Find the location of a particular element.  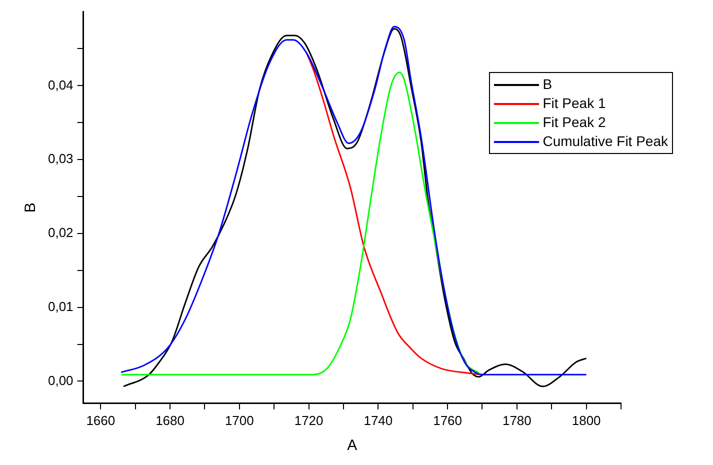

x-tick-label: 1660 is located at coordinates (101, 420).